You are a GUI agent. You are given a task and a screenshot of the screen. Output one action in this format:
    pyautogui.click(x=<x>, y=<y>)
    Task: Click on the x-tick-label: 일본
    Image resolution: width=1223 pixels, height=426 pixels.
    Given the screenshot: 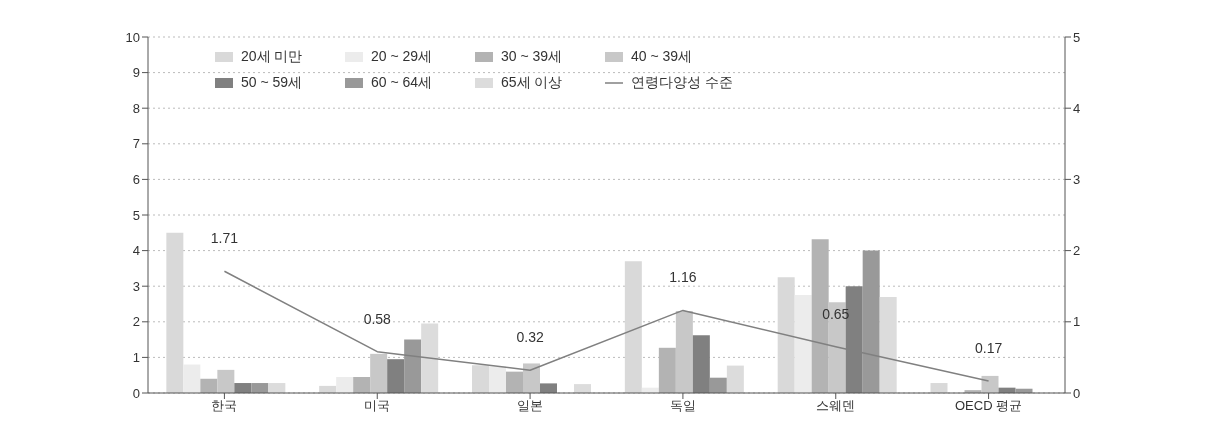 What is the action you would take?
    pyautogui.click(x=530, y=406)
    